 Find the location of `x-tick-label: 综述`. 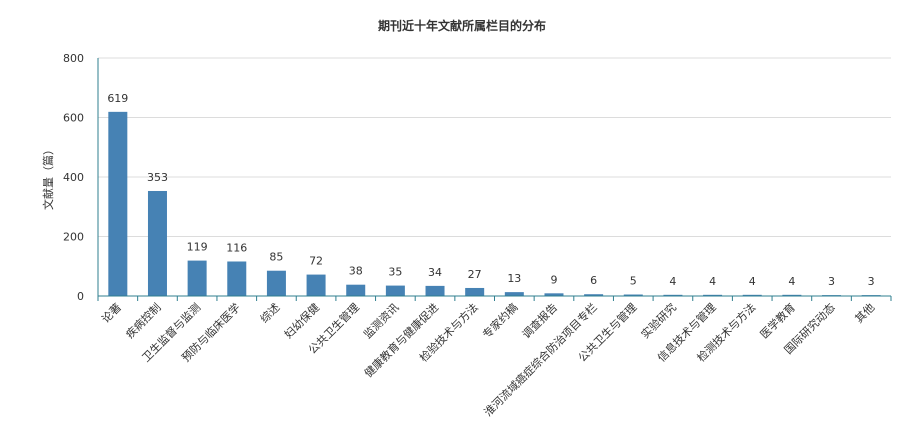

x-tick-label: 综述 is located at coordinates (269, 312).